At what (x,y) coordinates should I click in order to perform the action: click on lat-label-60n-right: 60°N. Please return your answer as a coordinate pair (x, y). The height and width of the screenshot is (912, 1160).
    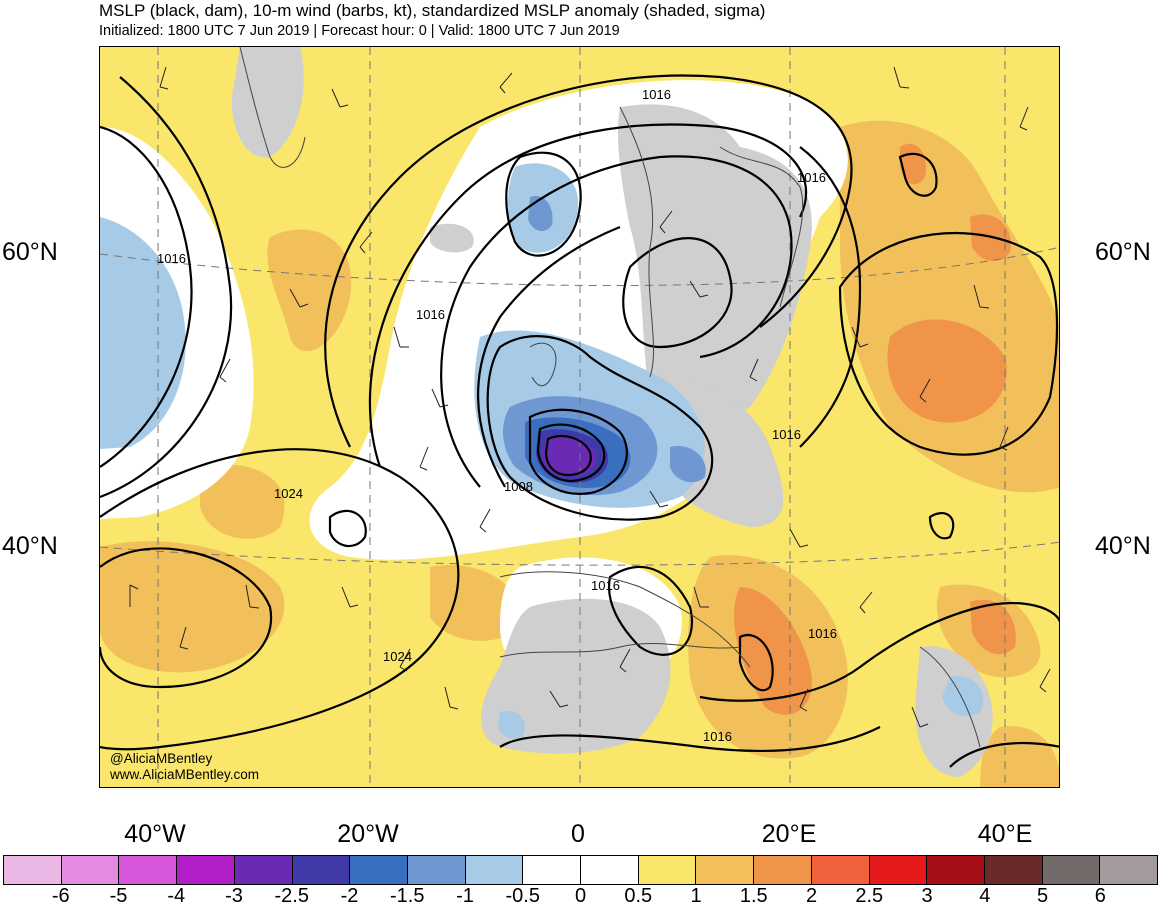
    Looking at the image, I should click on (1123, 252).